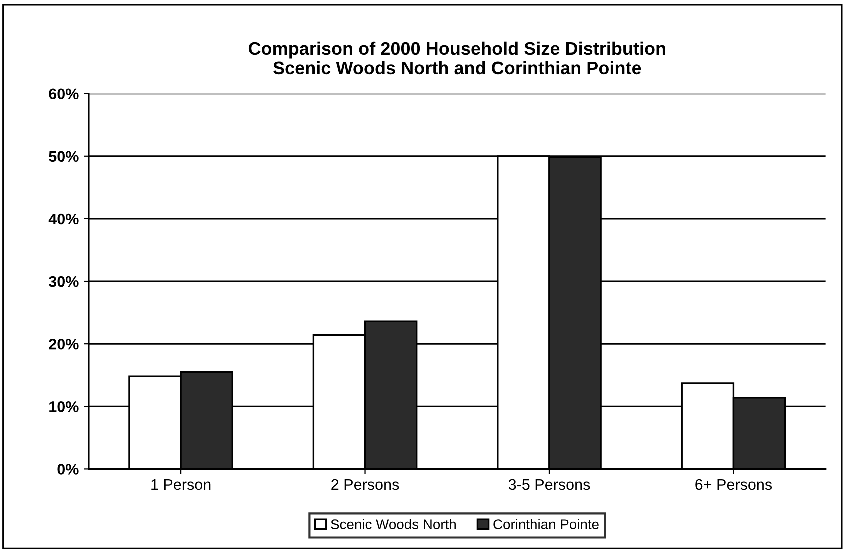 The height and width of the screenshot is (552, 847). Describe the element at coordinates (549, 484) in the screenshot. I see `x-tick-label: 3-5 Persons` at that location.